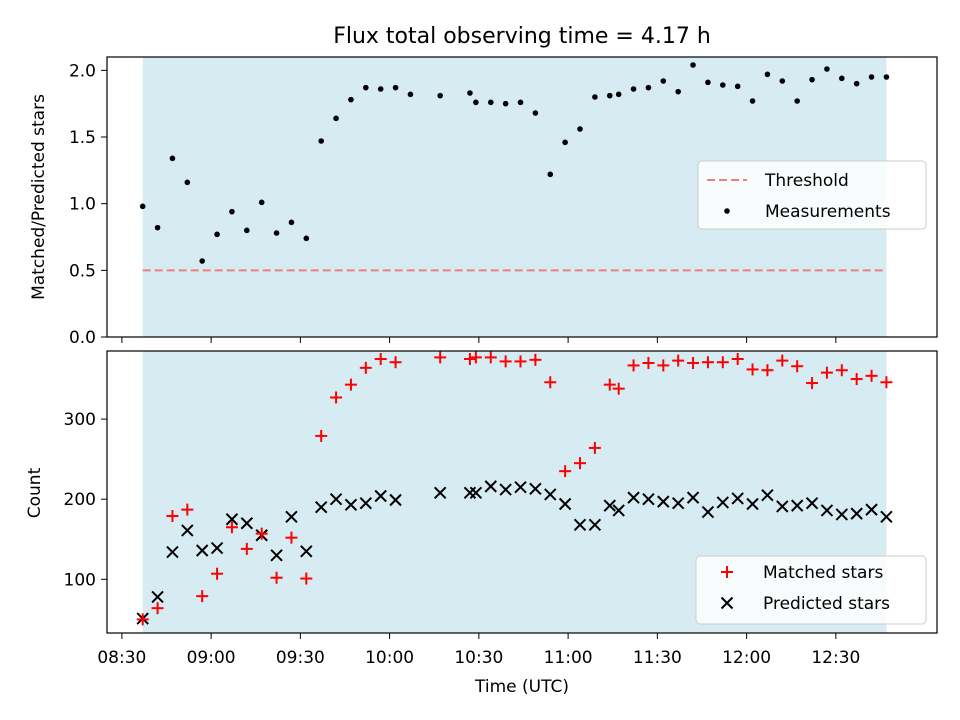  What do you see at coordinates (35, 492) in the screenshot?
I see `count-y-axis-label: Count` at bounding box center [35, 492].